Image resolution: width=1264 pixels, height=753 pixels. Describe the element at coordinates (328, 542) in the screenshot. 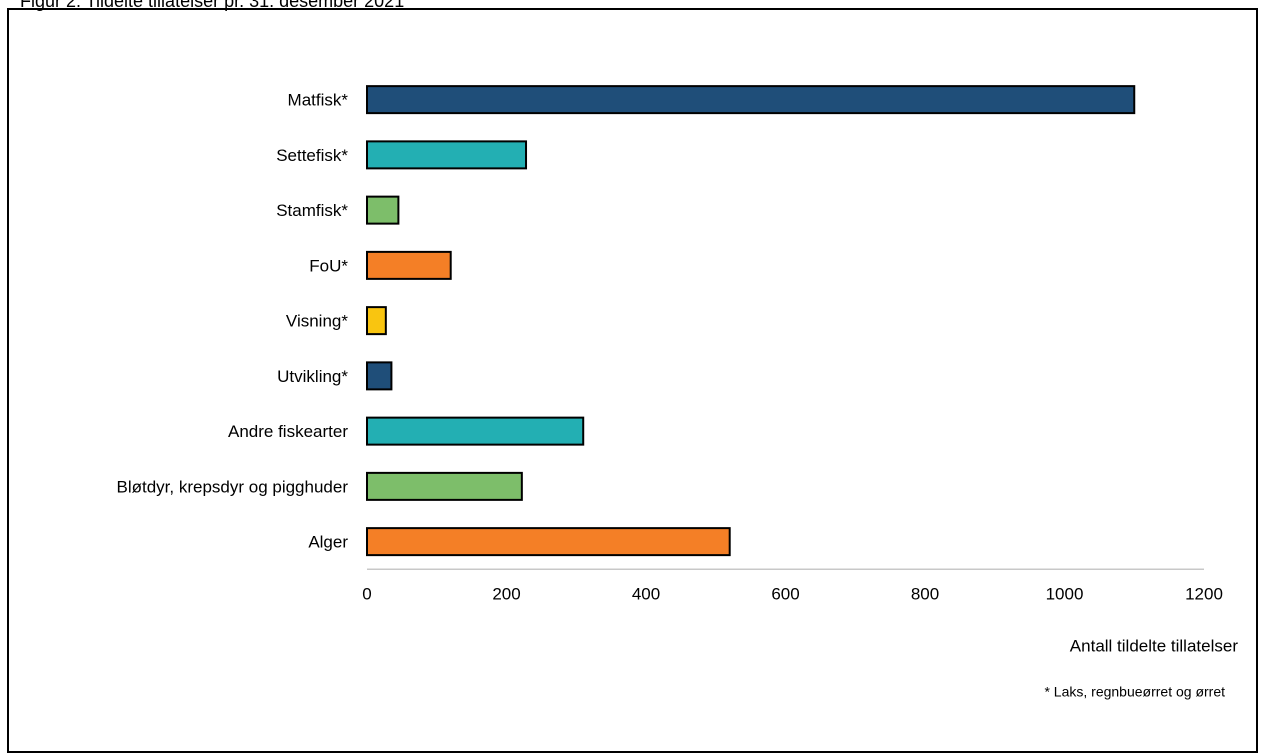

I see `category-label: Alger` at that location.